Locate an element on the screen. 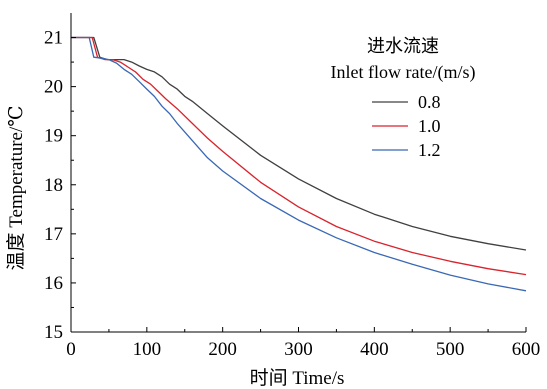 This screenshot has height=389, width=547. x-tick-label: 0 is located at coordinates (71, 349).